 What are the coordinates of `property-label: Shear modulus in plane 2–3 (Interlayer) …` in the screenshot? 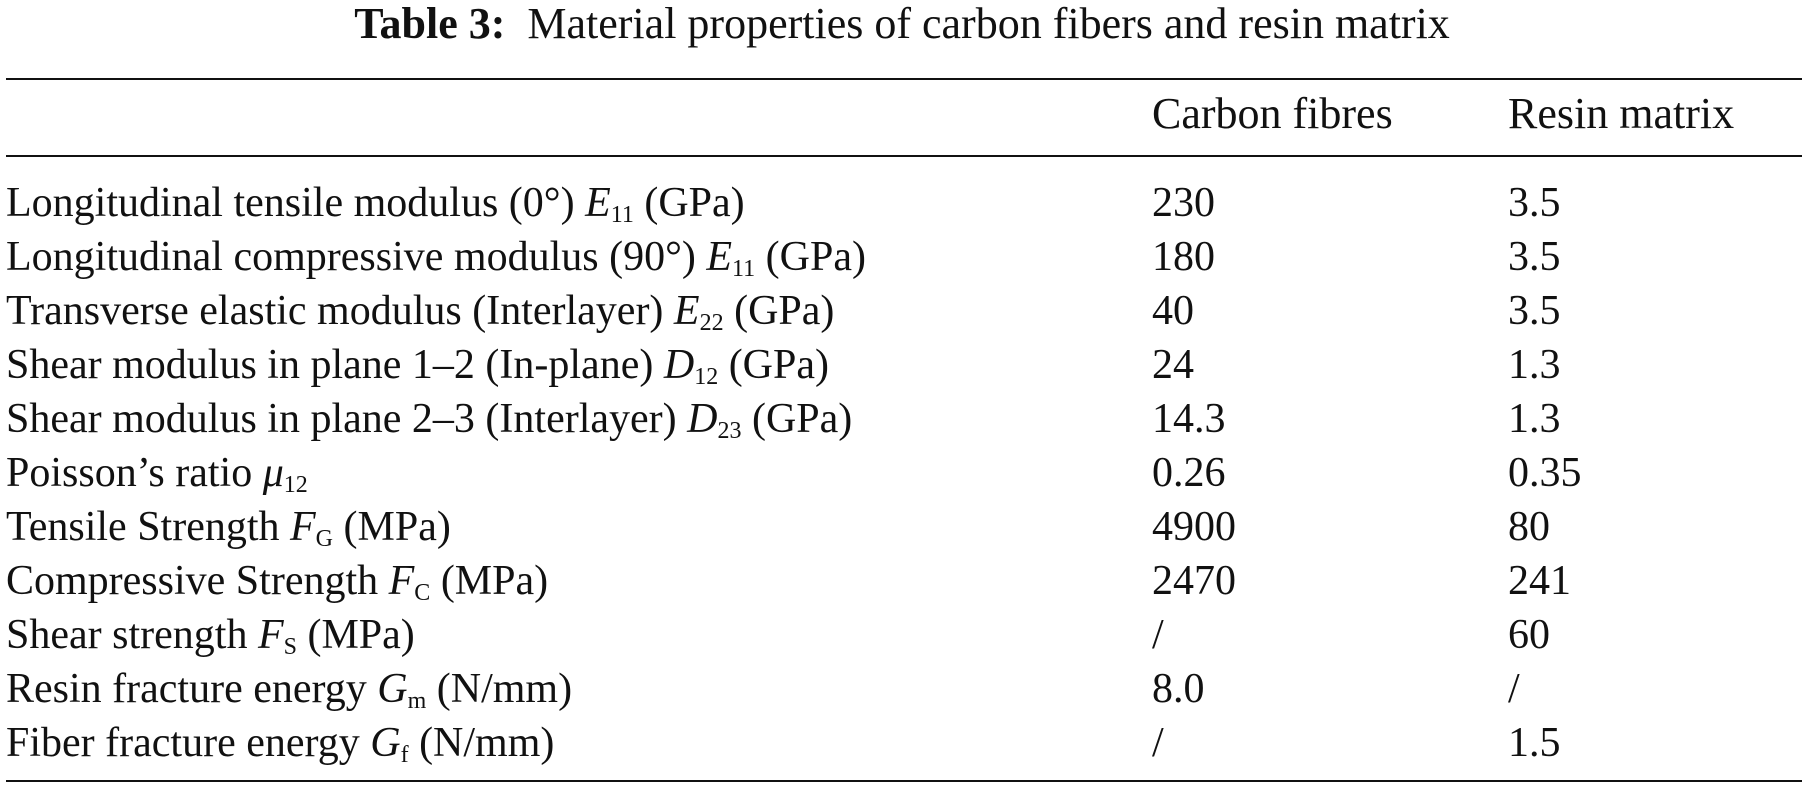 It's located at (429, 419).